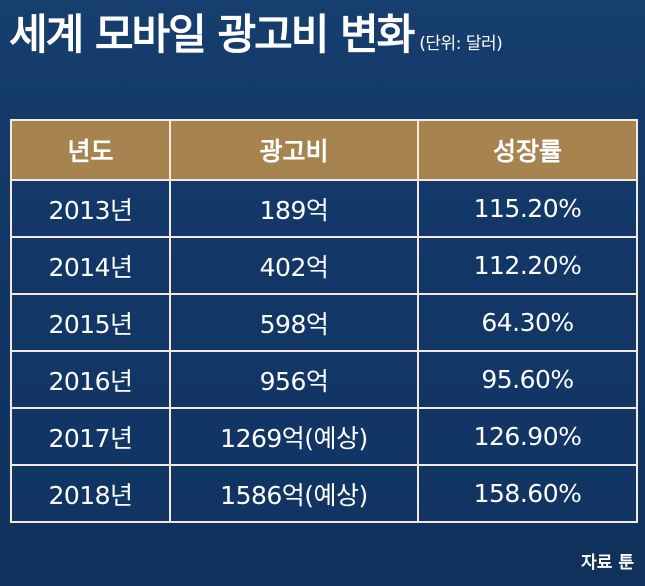 The width and height of the screenshot is (645, 586). Describe the element at coordinates (294, 208) in the screenshot. I see `cell-ad-spend: 189억` at that location.